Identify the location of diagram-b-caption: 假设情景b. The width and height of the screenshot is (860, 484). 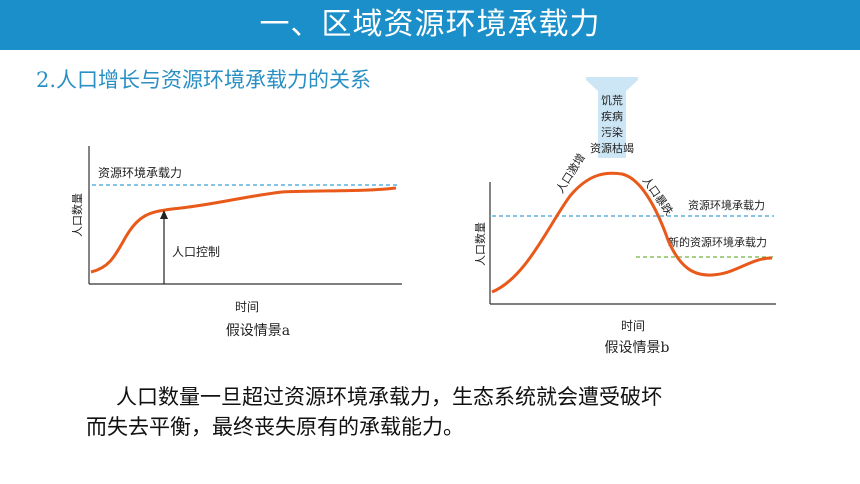
(637, 348).